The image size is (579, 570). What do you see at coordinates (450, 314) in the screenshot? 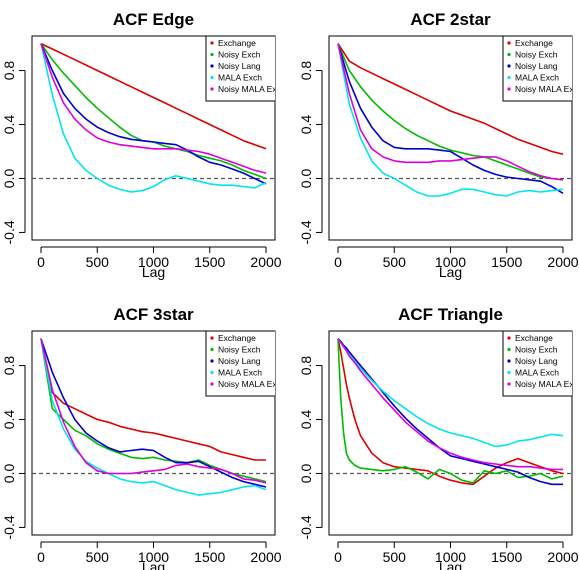
I see `chart-title: ACF Triangle` at bounding box center [450, 314].